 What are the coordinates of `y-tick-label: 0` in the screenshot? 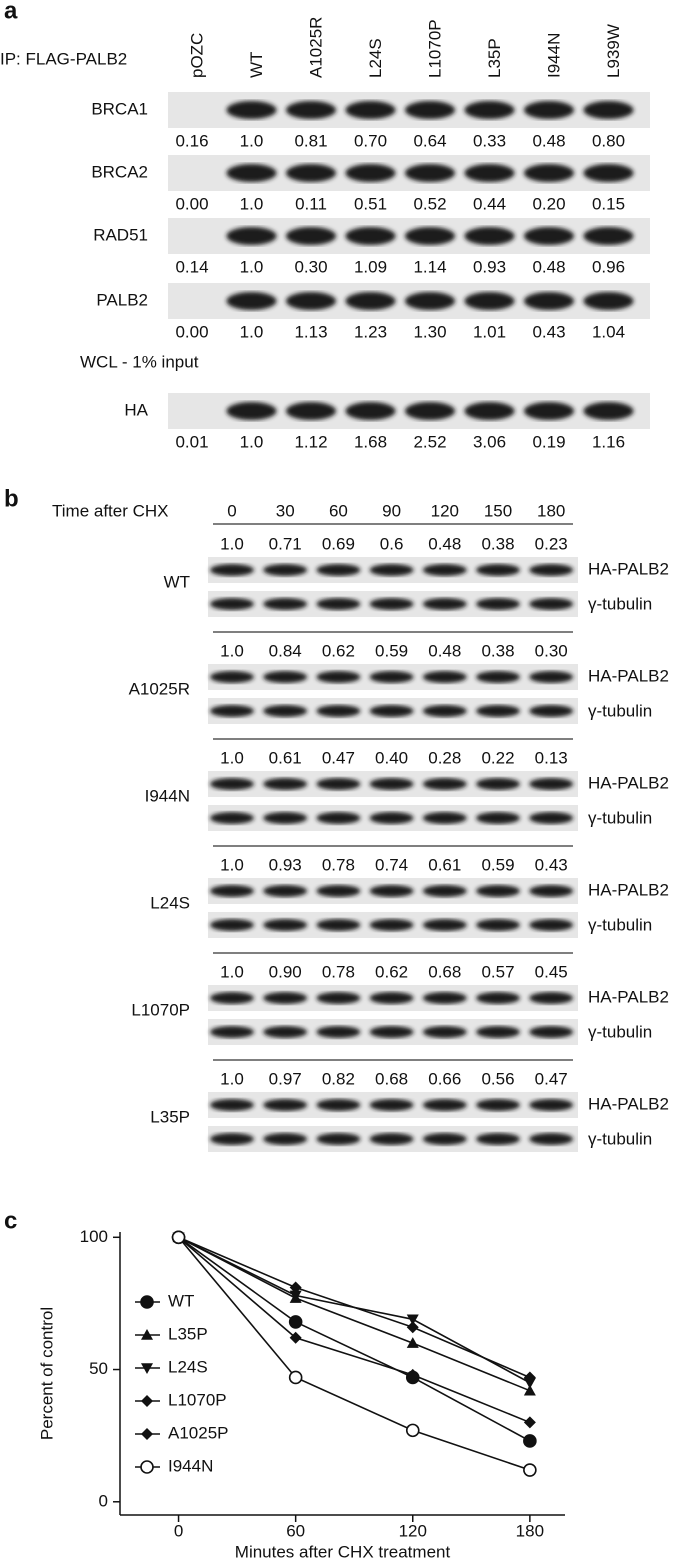 It's located at (103, 1500).